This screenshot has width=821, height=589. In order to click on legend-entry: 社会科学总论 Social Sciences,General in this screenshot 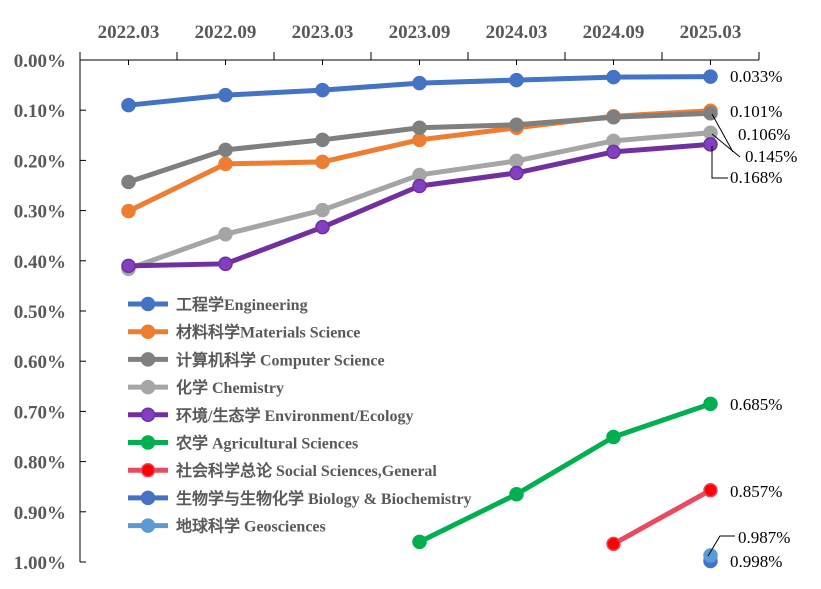, I will do `click(306, 470)`.